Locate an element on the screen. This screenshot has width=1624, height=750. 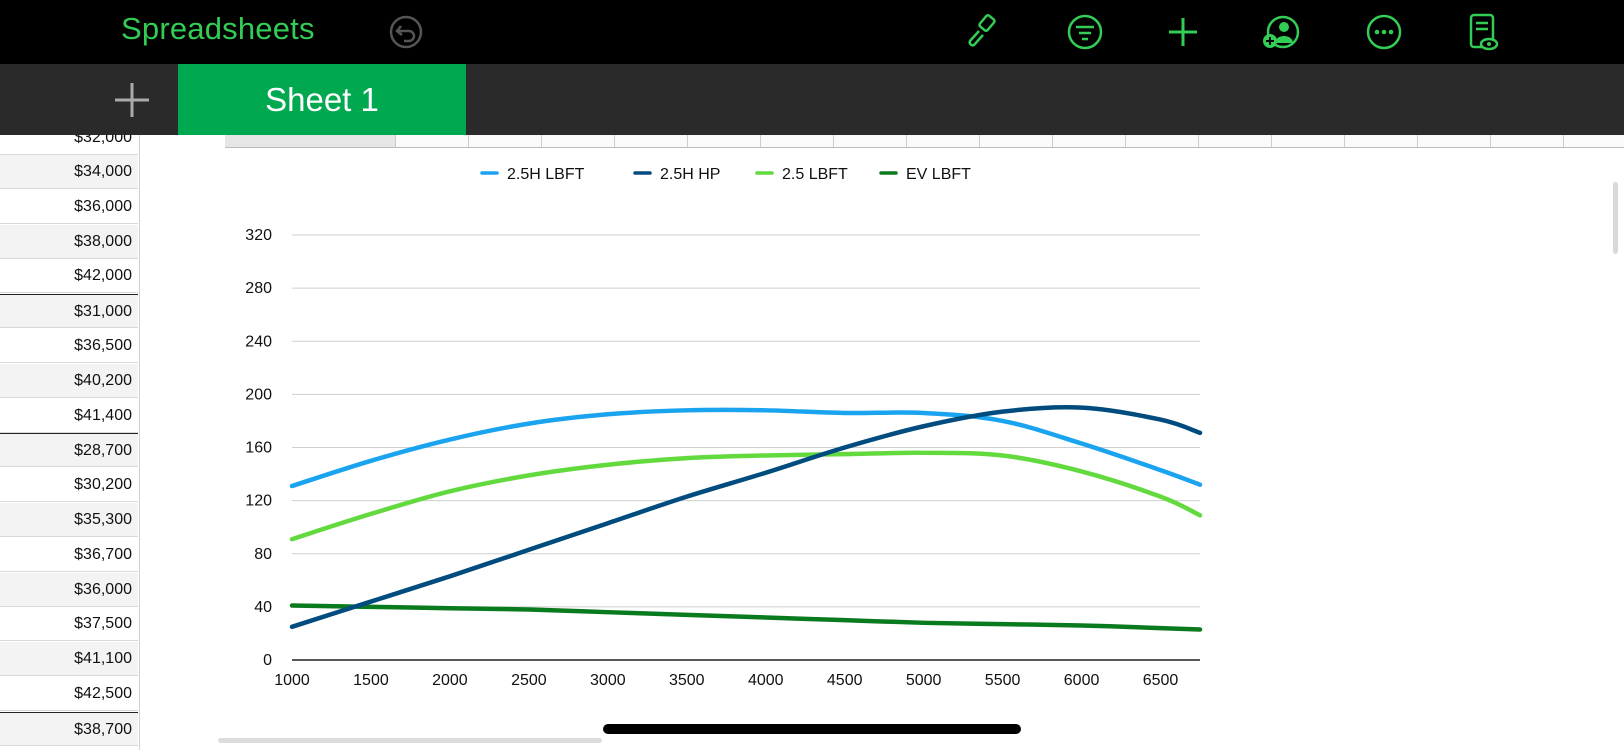
y-tick-label: 320 is located at coordinates (258, 235).